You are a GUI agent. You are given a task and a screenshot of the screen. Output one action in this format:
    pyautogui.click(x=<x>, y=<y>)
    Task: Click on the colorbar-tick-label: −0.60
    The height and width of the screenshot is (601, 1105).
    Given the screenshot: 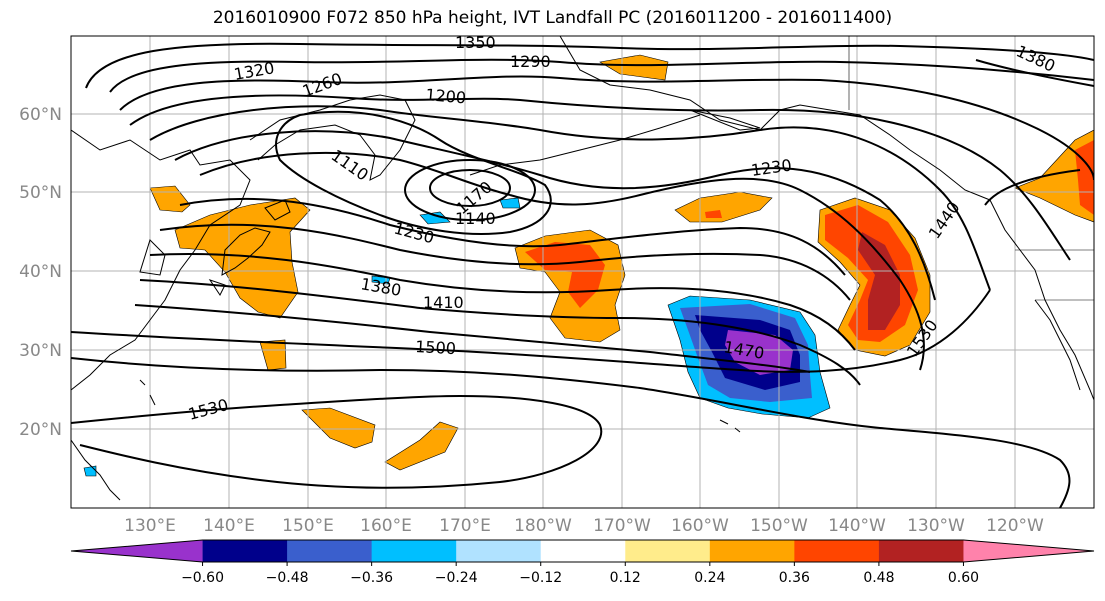 What is the action you would take?
    pyautogui.click(x=202, y=578)
    